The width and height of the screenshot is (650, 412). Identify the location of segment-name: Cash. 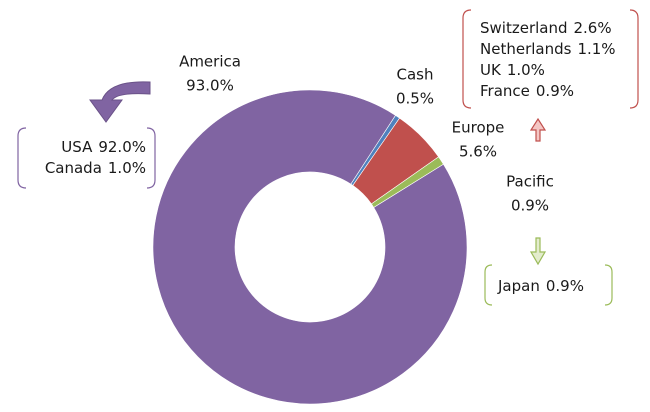
(415, 75).